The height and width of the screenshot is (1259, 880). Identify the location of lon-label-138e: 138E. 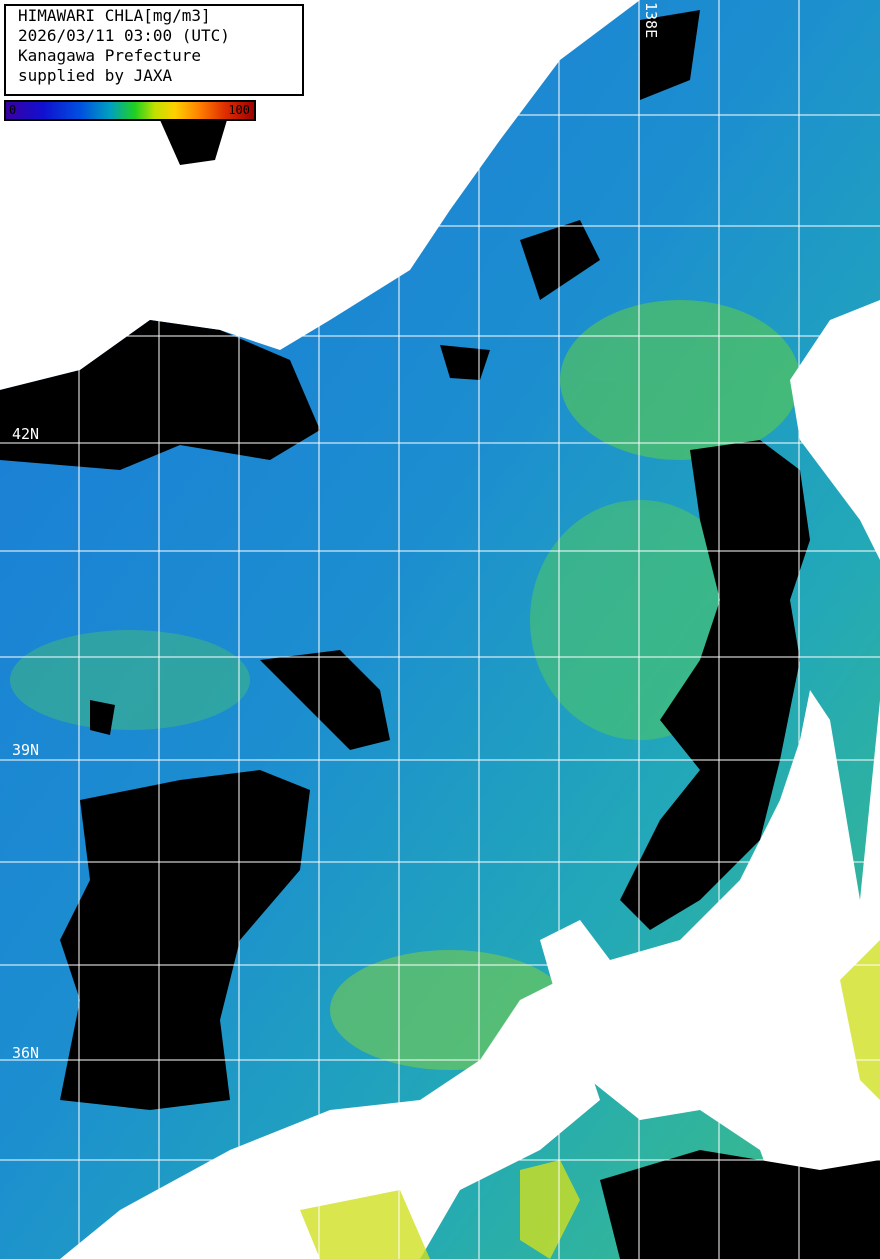
(651, 20).